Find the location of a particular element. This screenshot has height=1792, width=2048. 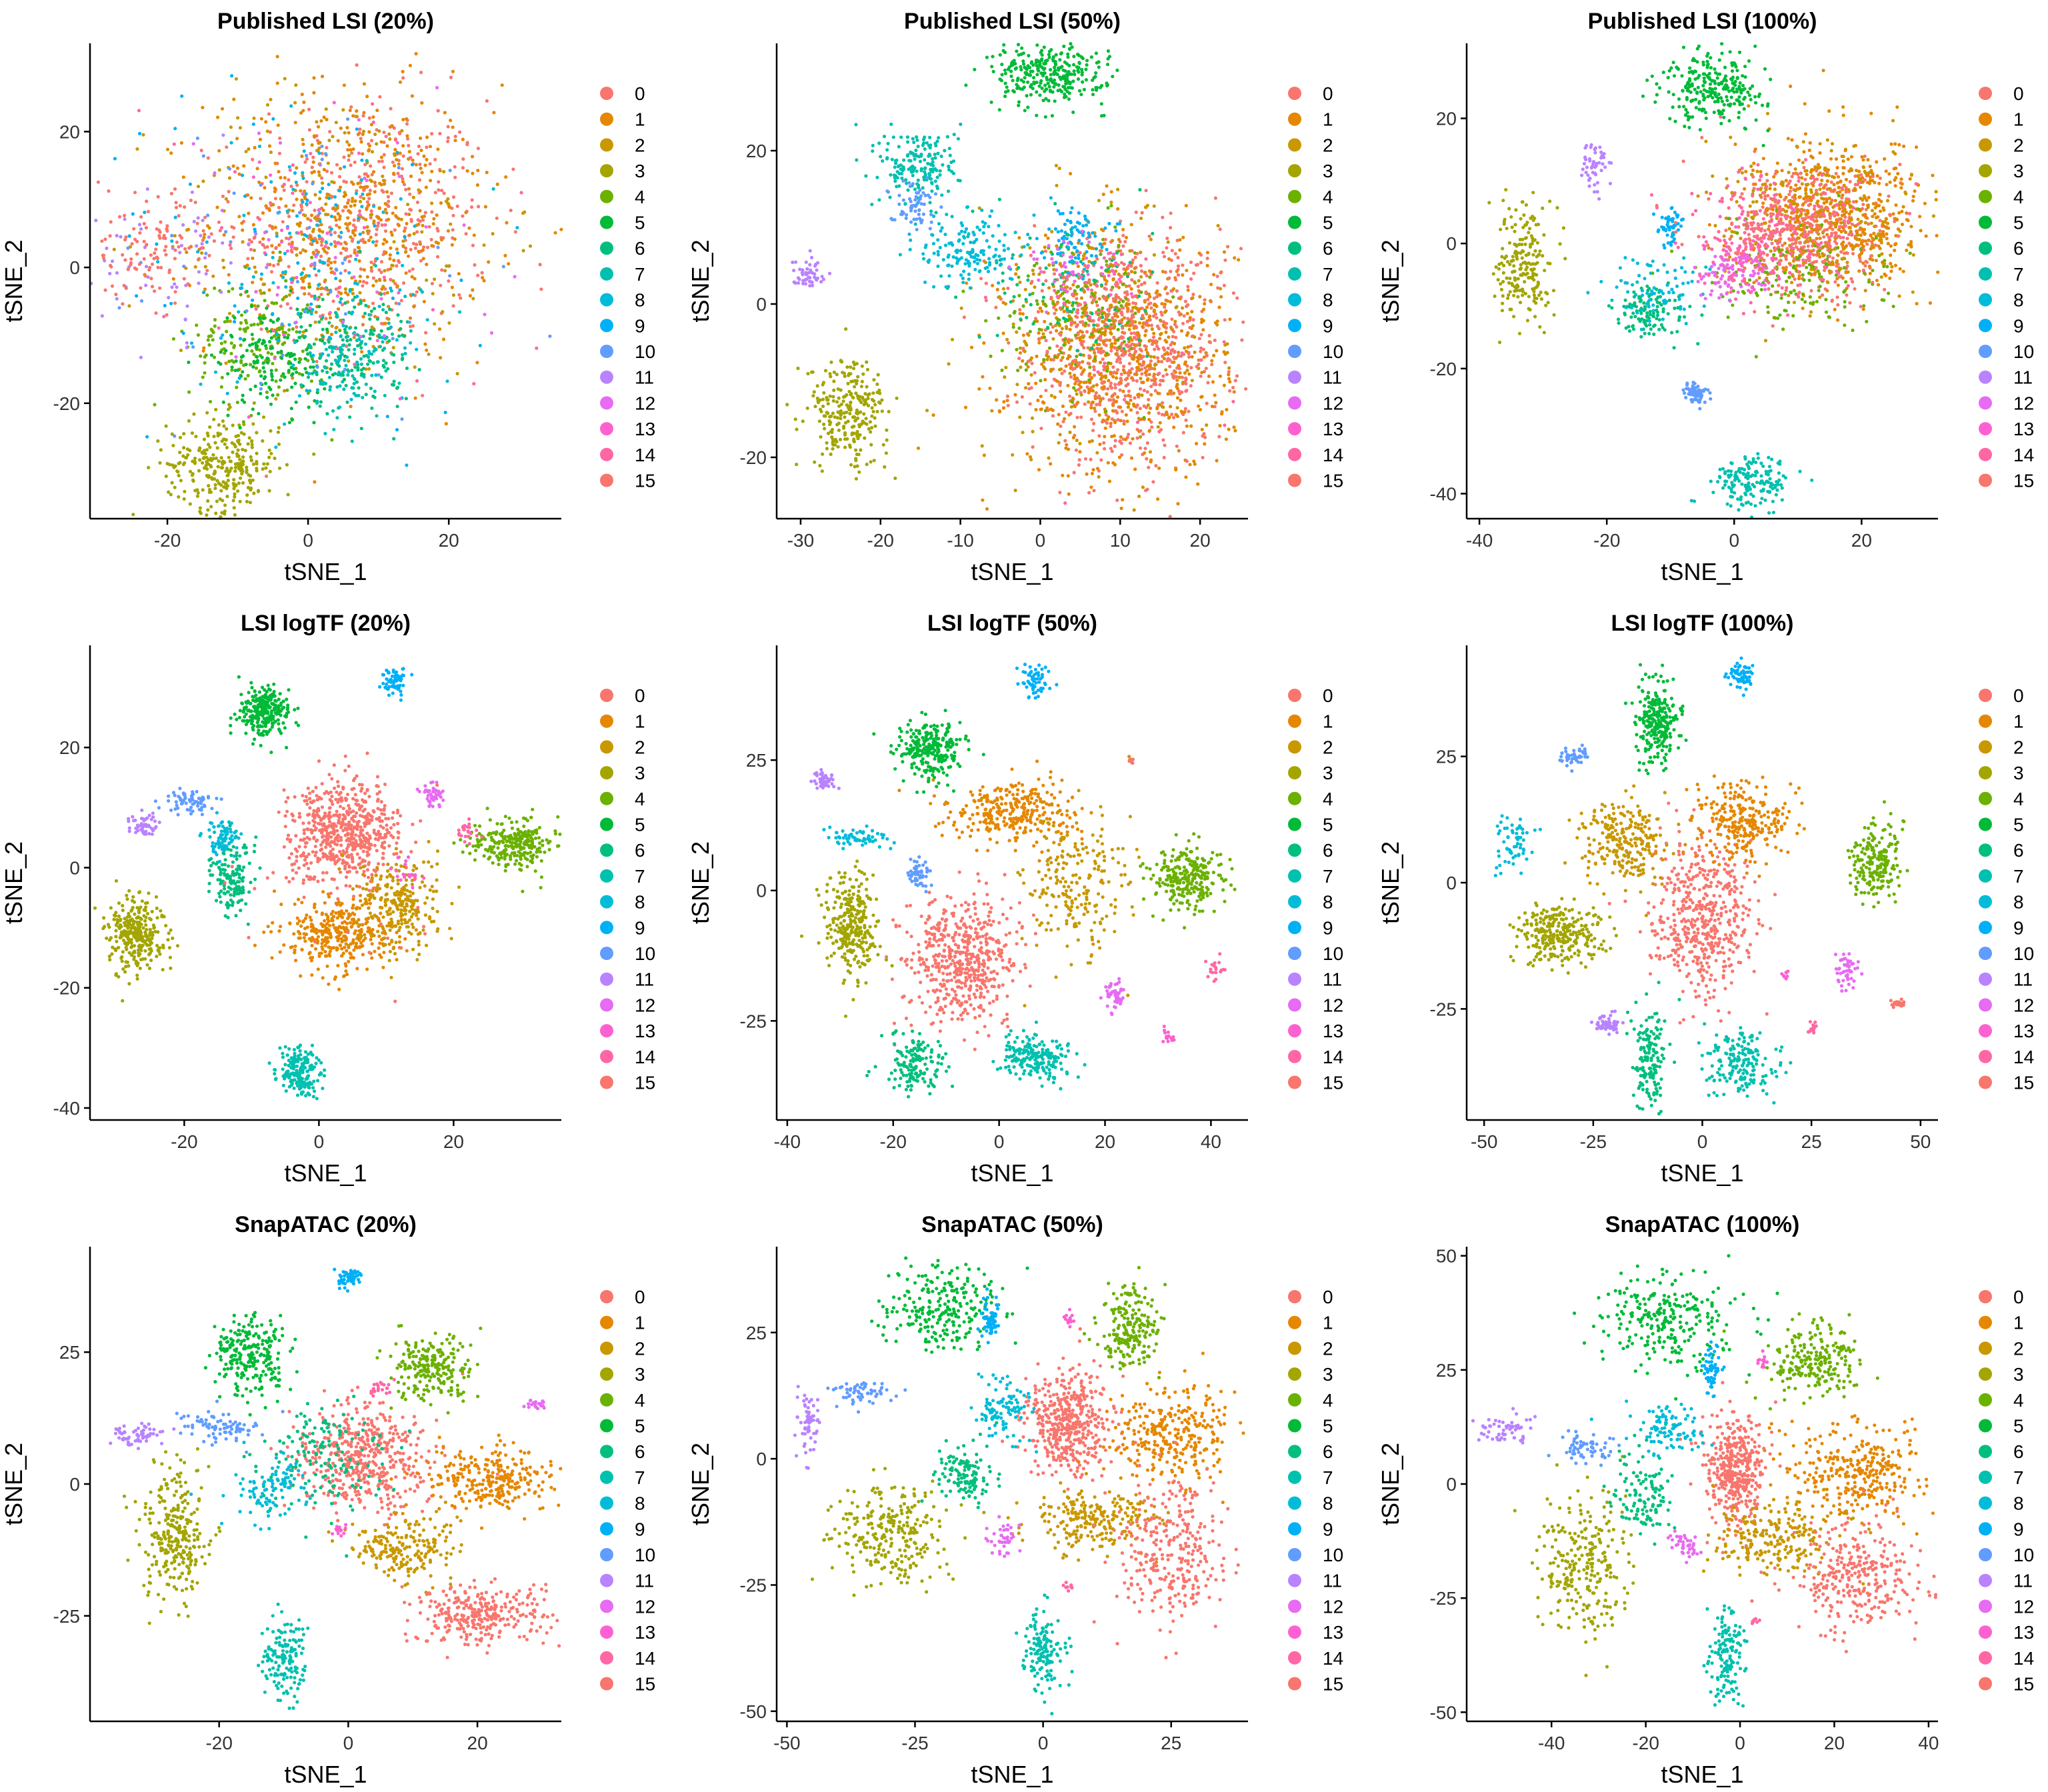

legend-label: 15 is located at coordinates (645, 481).